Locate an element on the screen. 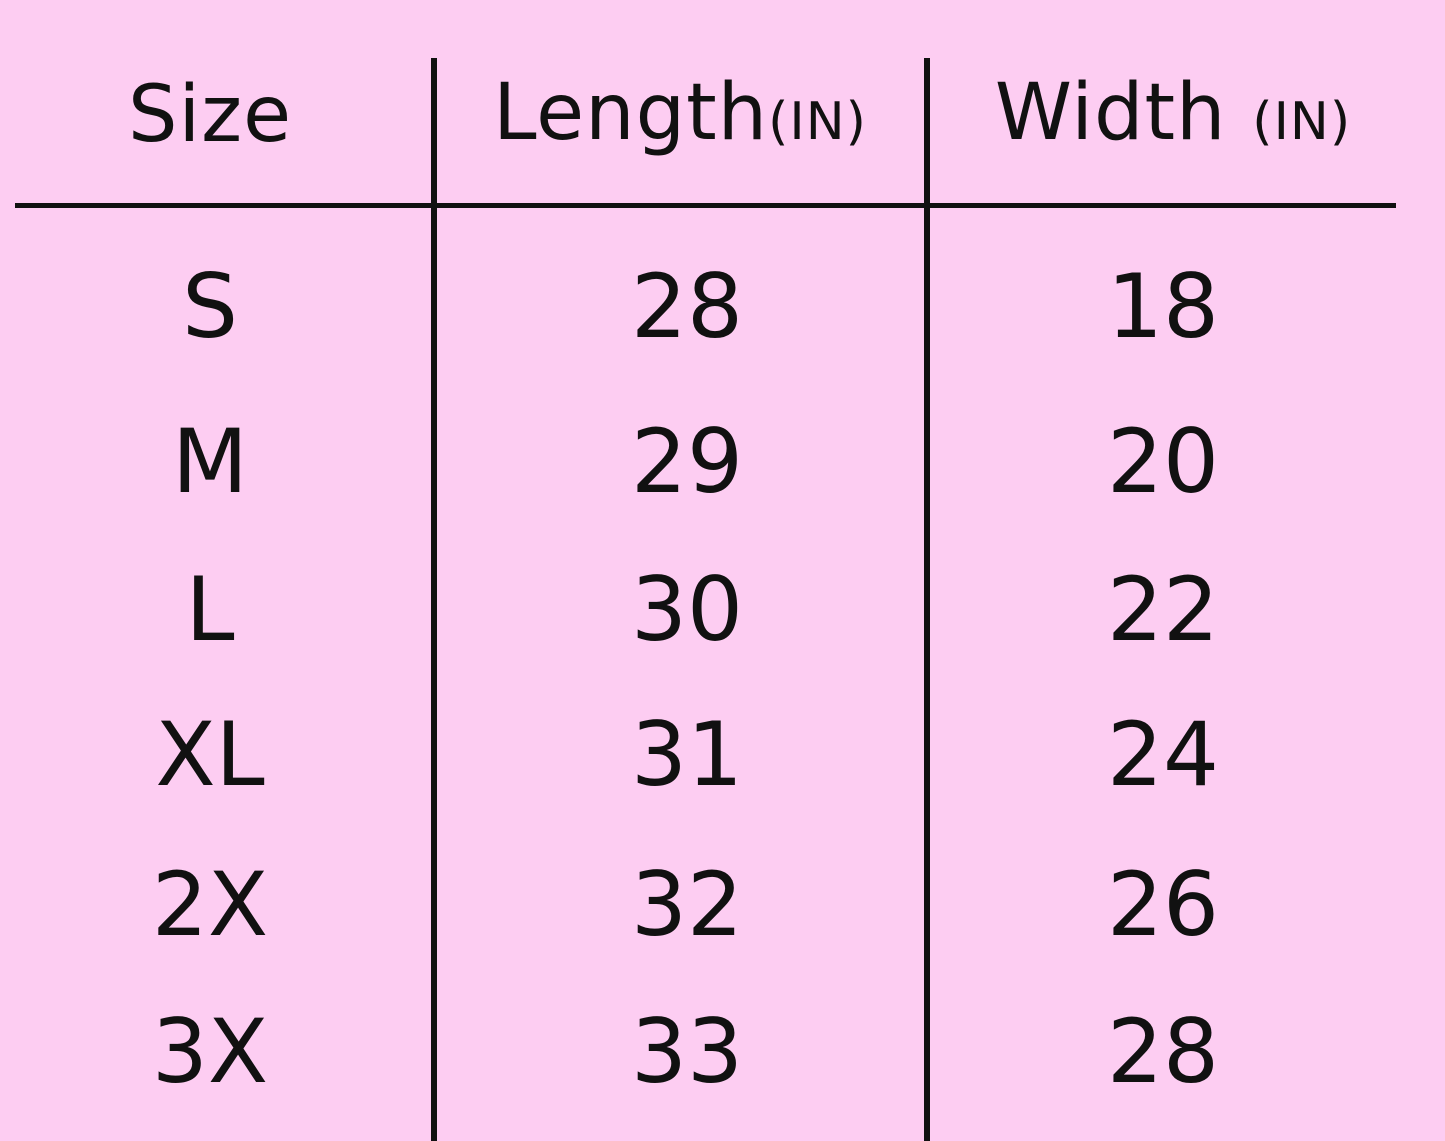 The width and height of the screenshot is (1445, 1141). header-length: Length(IN) is located at coordinates (680, 113).